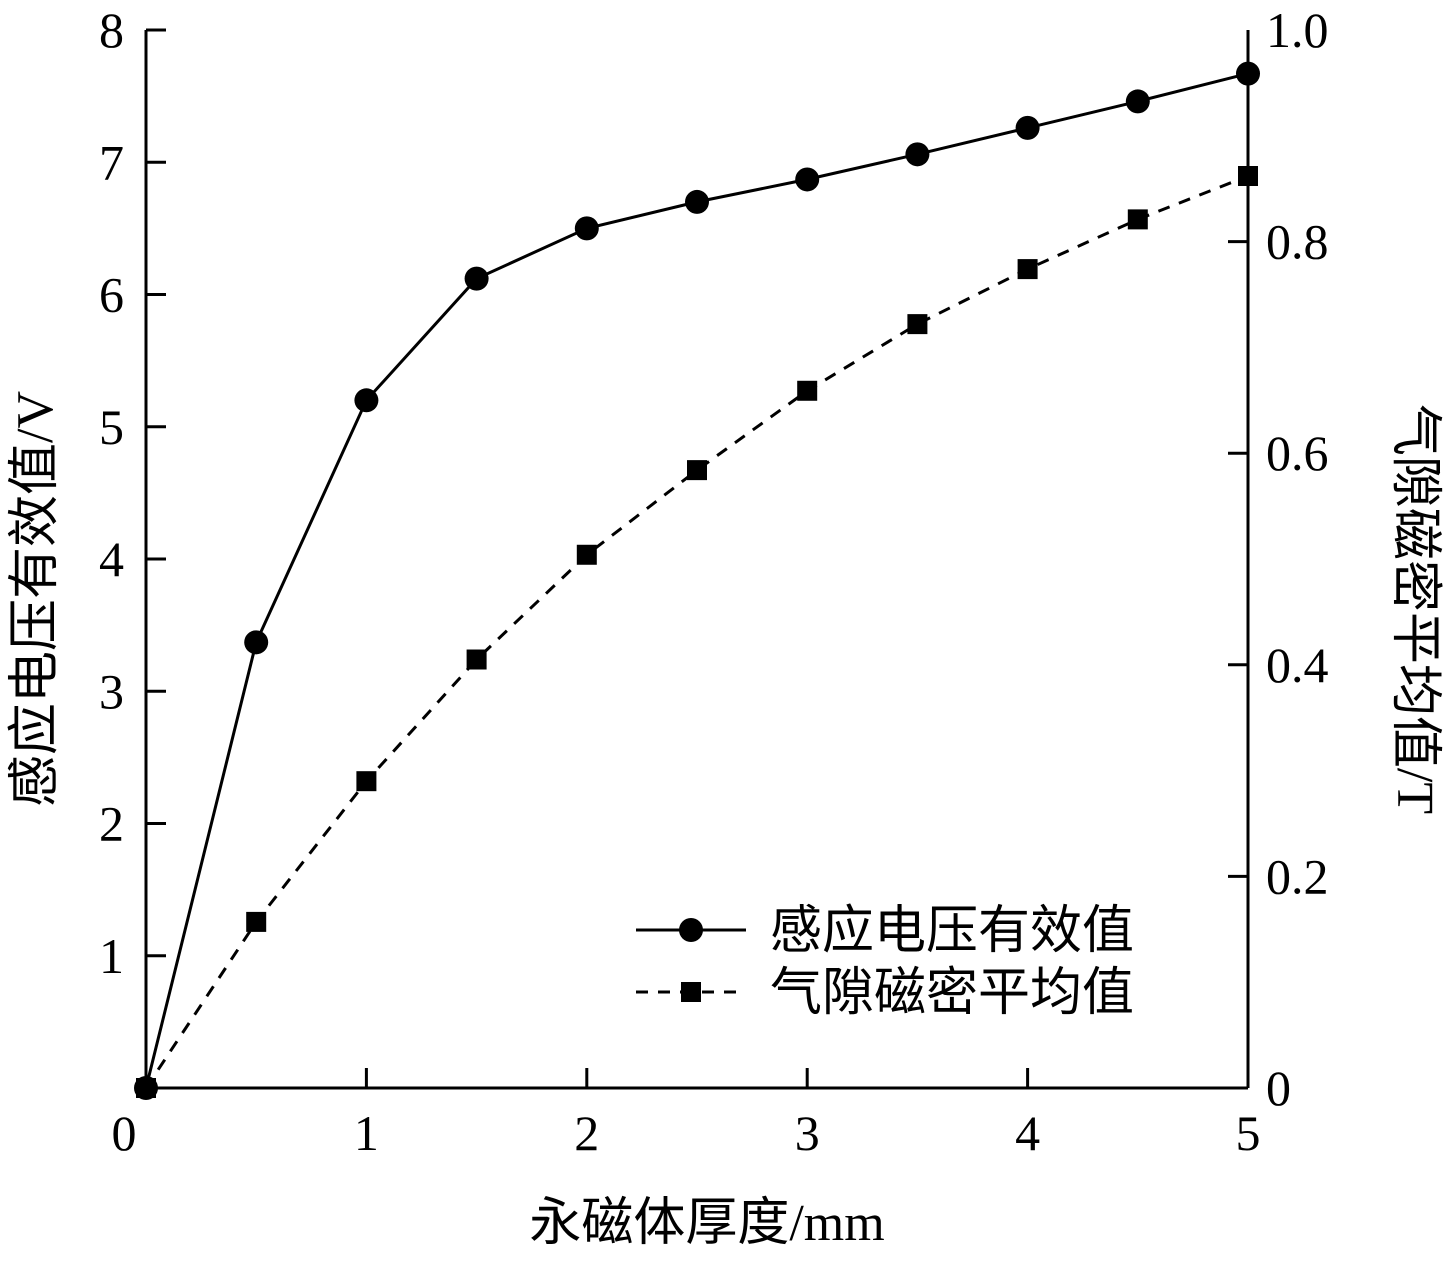 The width and height of the screenshot is (1446, 1261). Describe the element at coordinates (1297, 665) in the screenshot. I see `right-y-tick-label: 0.4` at that location.